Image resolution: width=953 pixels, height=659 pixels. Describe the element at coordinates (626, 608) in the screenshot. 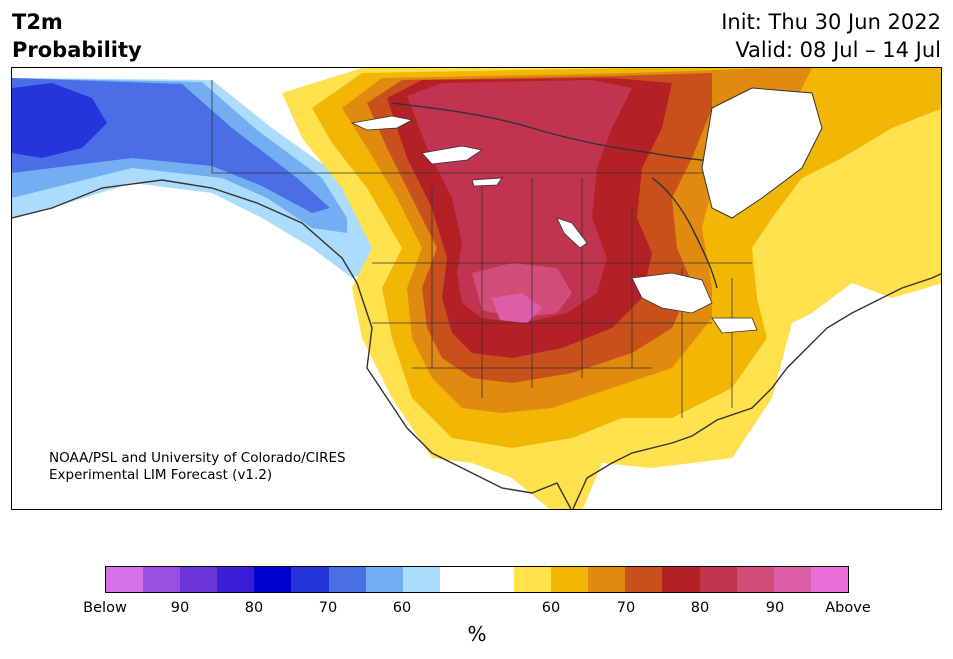

I see `colorbar-label-70-above: 70` at that location.